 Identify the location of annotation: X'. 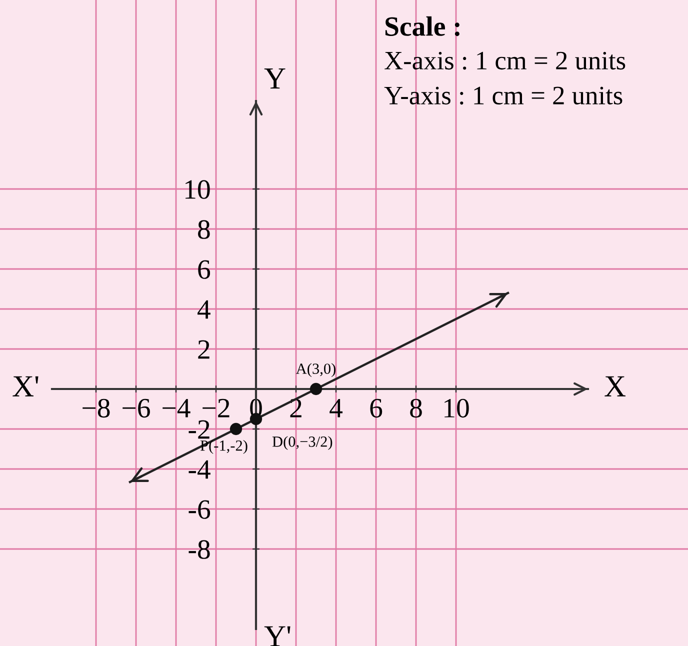
(25, 386).